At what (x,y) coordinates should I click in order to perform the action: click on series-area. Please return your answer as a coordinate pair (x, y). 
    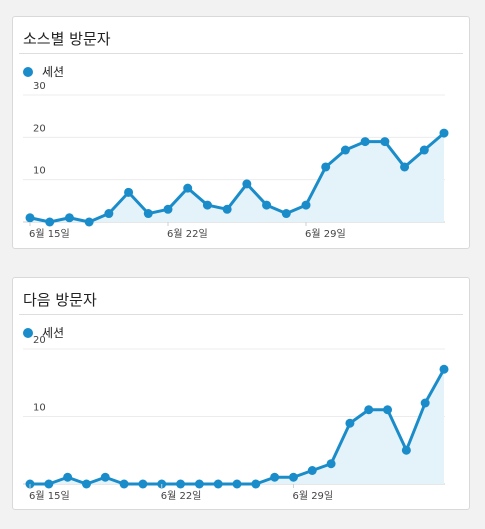
    Looking at the image, I should click on (237, 177).